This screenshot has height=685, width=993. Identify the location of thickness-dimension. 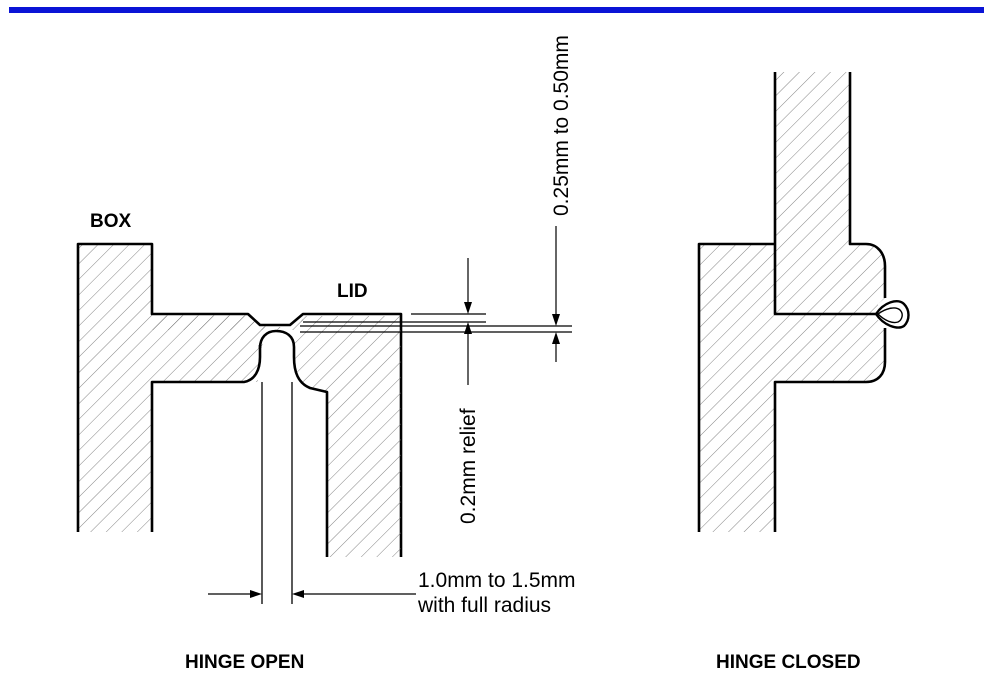
(436, 294).